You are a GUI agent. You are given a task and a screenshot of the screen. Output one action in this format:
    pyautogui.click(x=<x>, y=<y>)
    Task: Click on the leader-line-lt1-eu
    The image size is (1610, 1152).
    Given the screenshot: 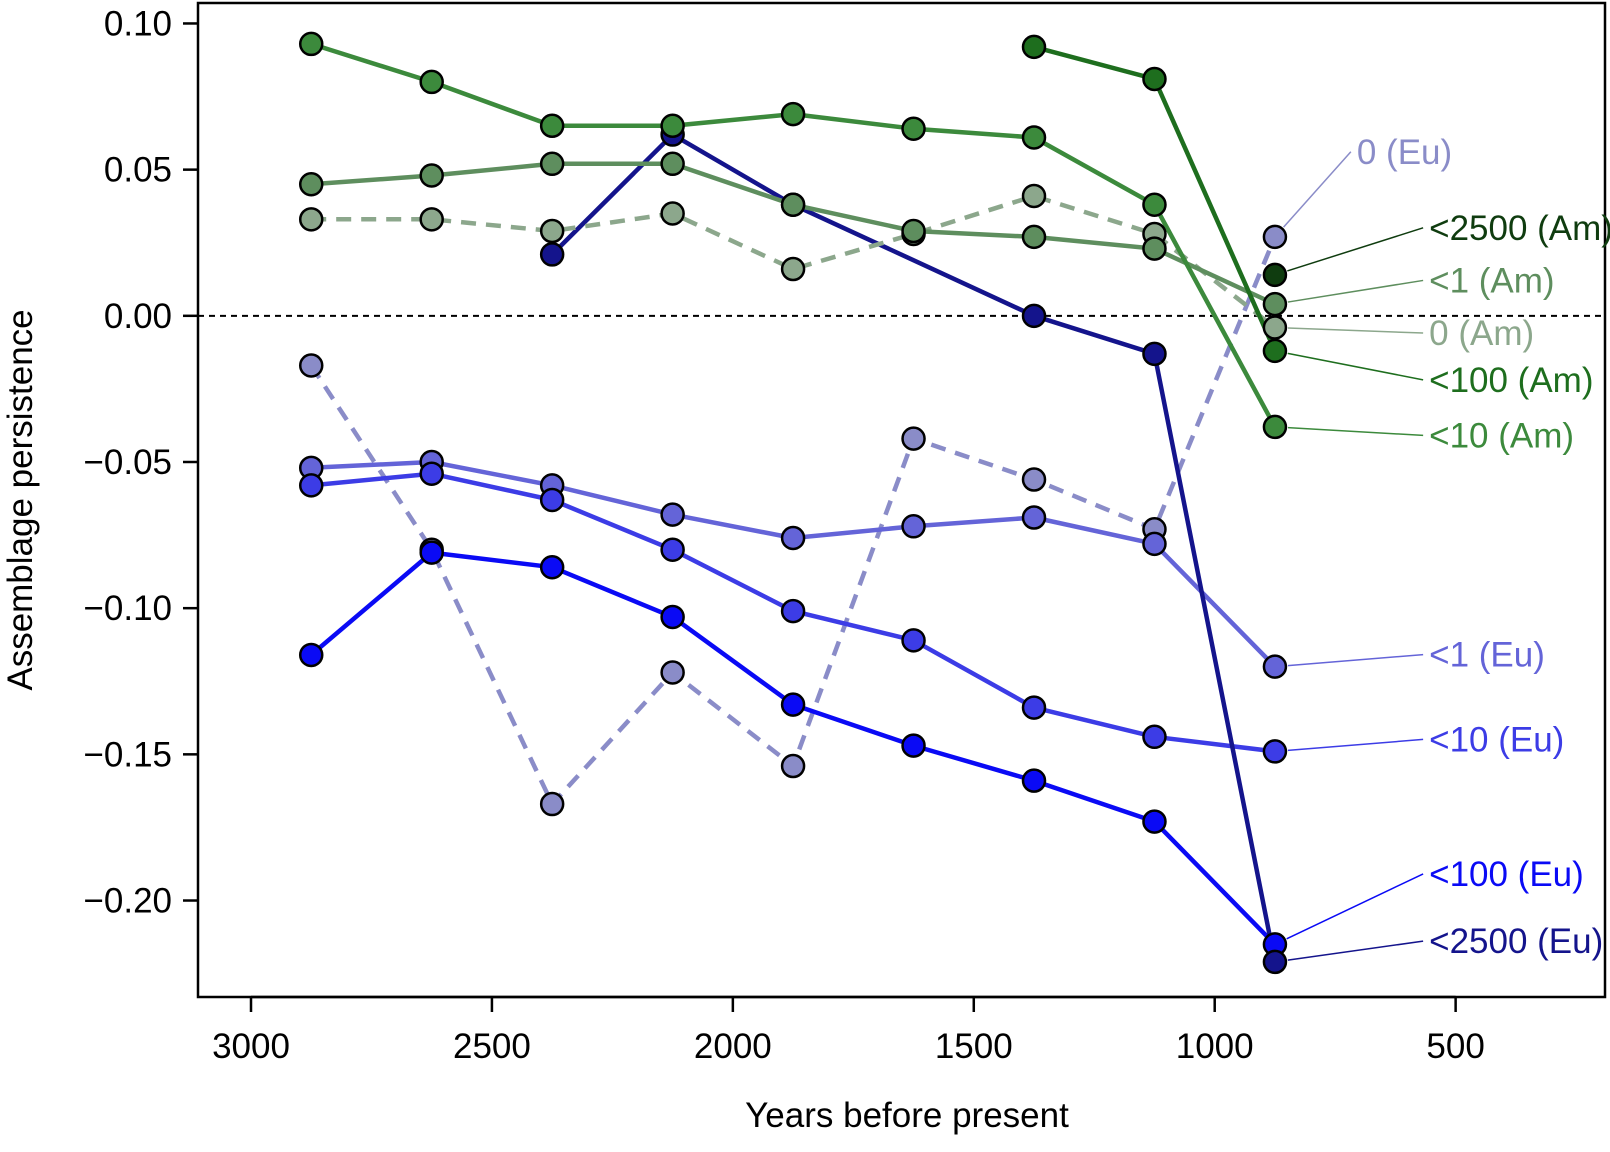 What is the action you would take?
    pyautogui.click(x=1355, y=660)
    